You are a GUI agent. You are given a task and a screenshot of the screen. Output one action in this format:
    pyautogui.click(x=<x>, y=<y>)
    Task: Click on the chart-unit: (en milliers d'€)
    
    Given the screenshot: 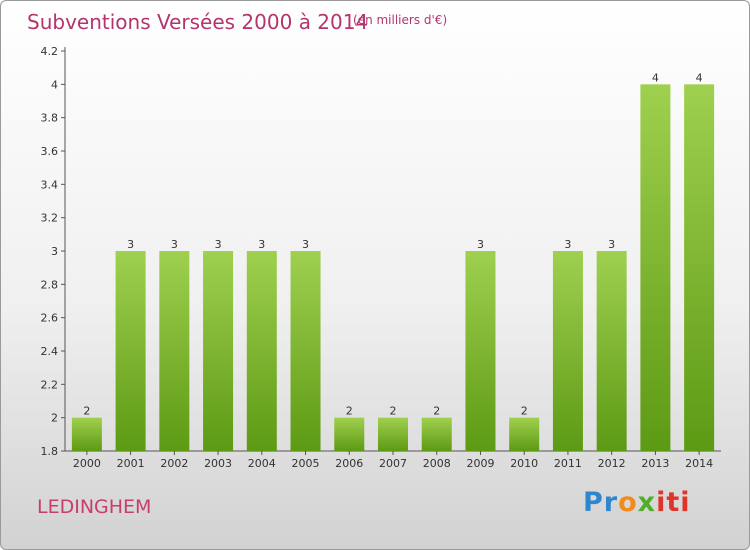 What is the action you would take?
    pyautogui.click(x=400, y=20)
    